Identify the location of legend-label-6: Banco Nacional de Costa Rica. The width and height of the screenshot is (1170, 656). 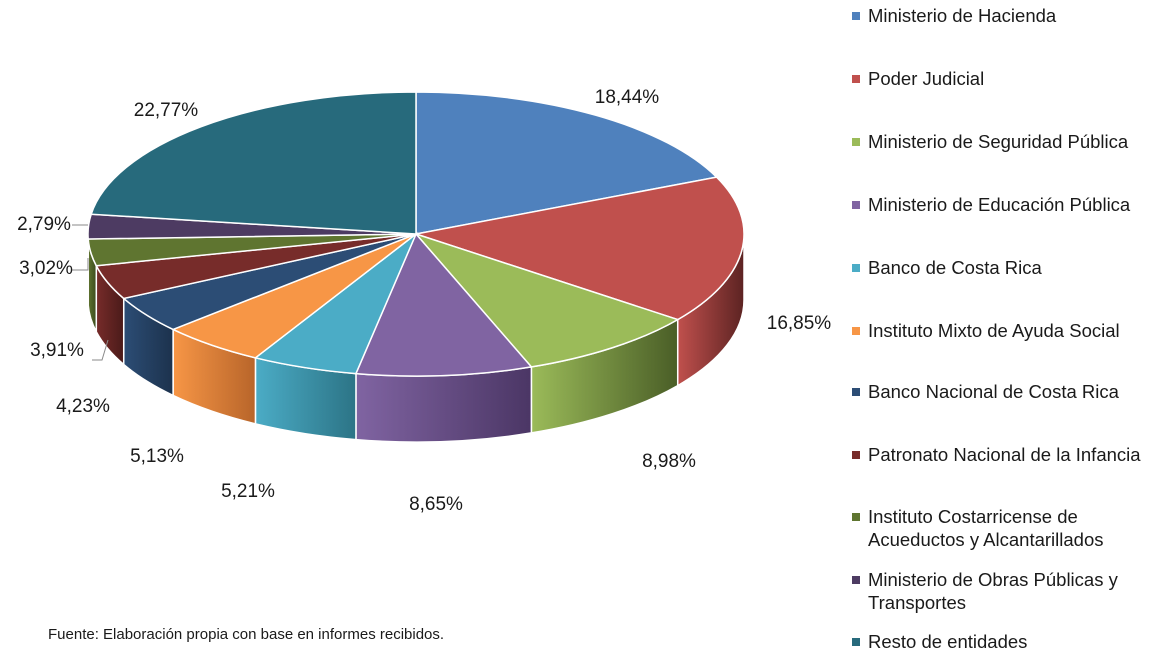
(993, 391).